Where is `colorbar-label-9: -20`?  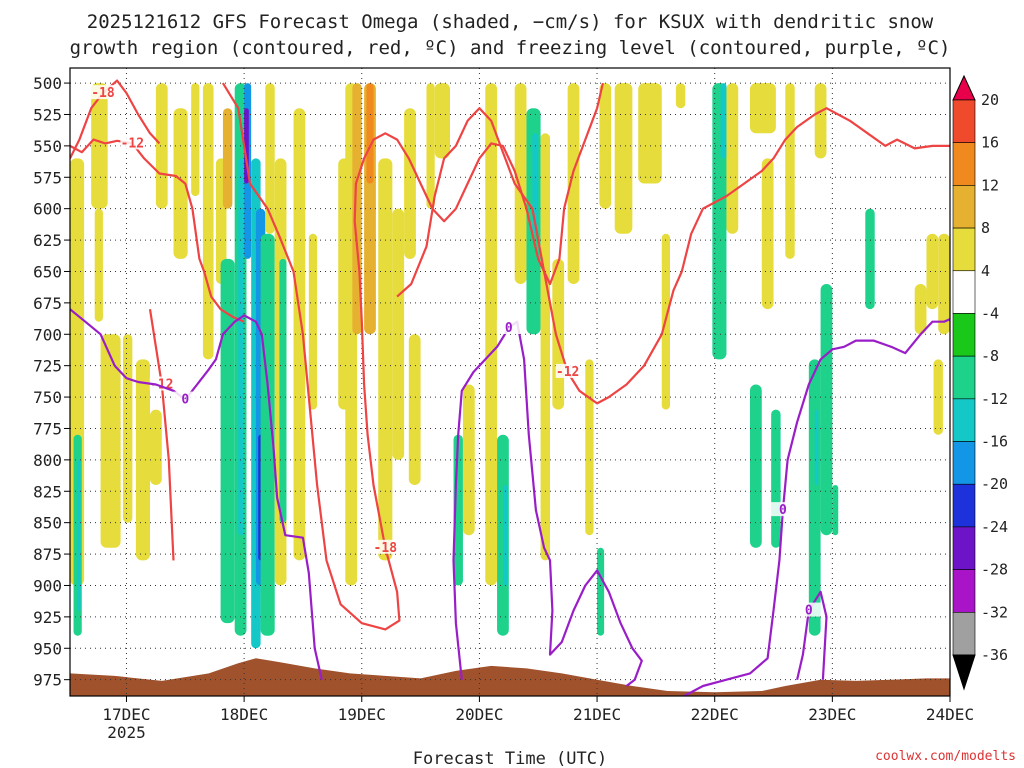
colorbar-label-9: -20 is located at coordinates (994, 484).